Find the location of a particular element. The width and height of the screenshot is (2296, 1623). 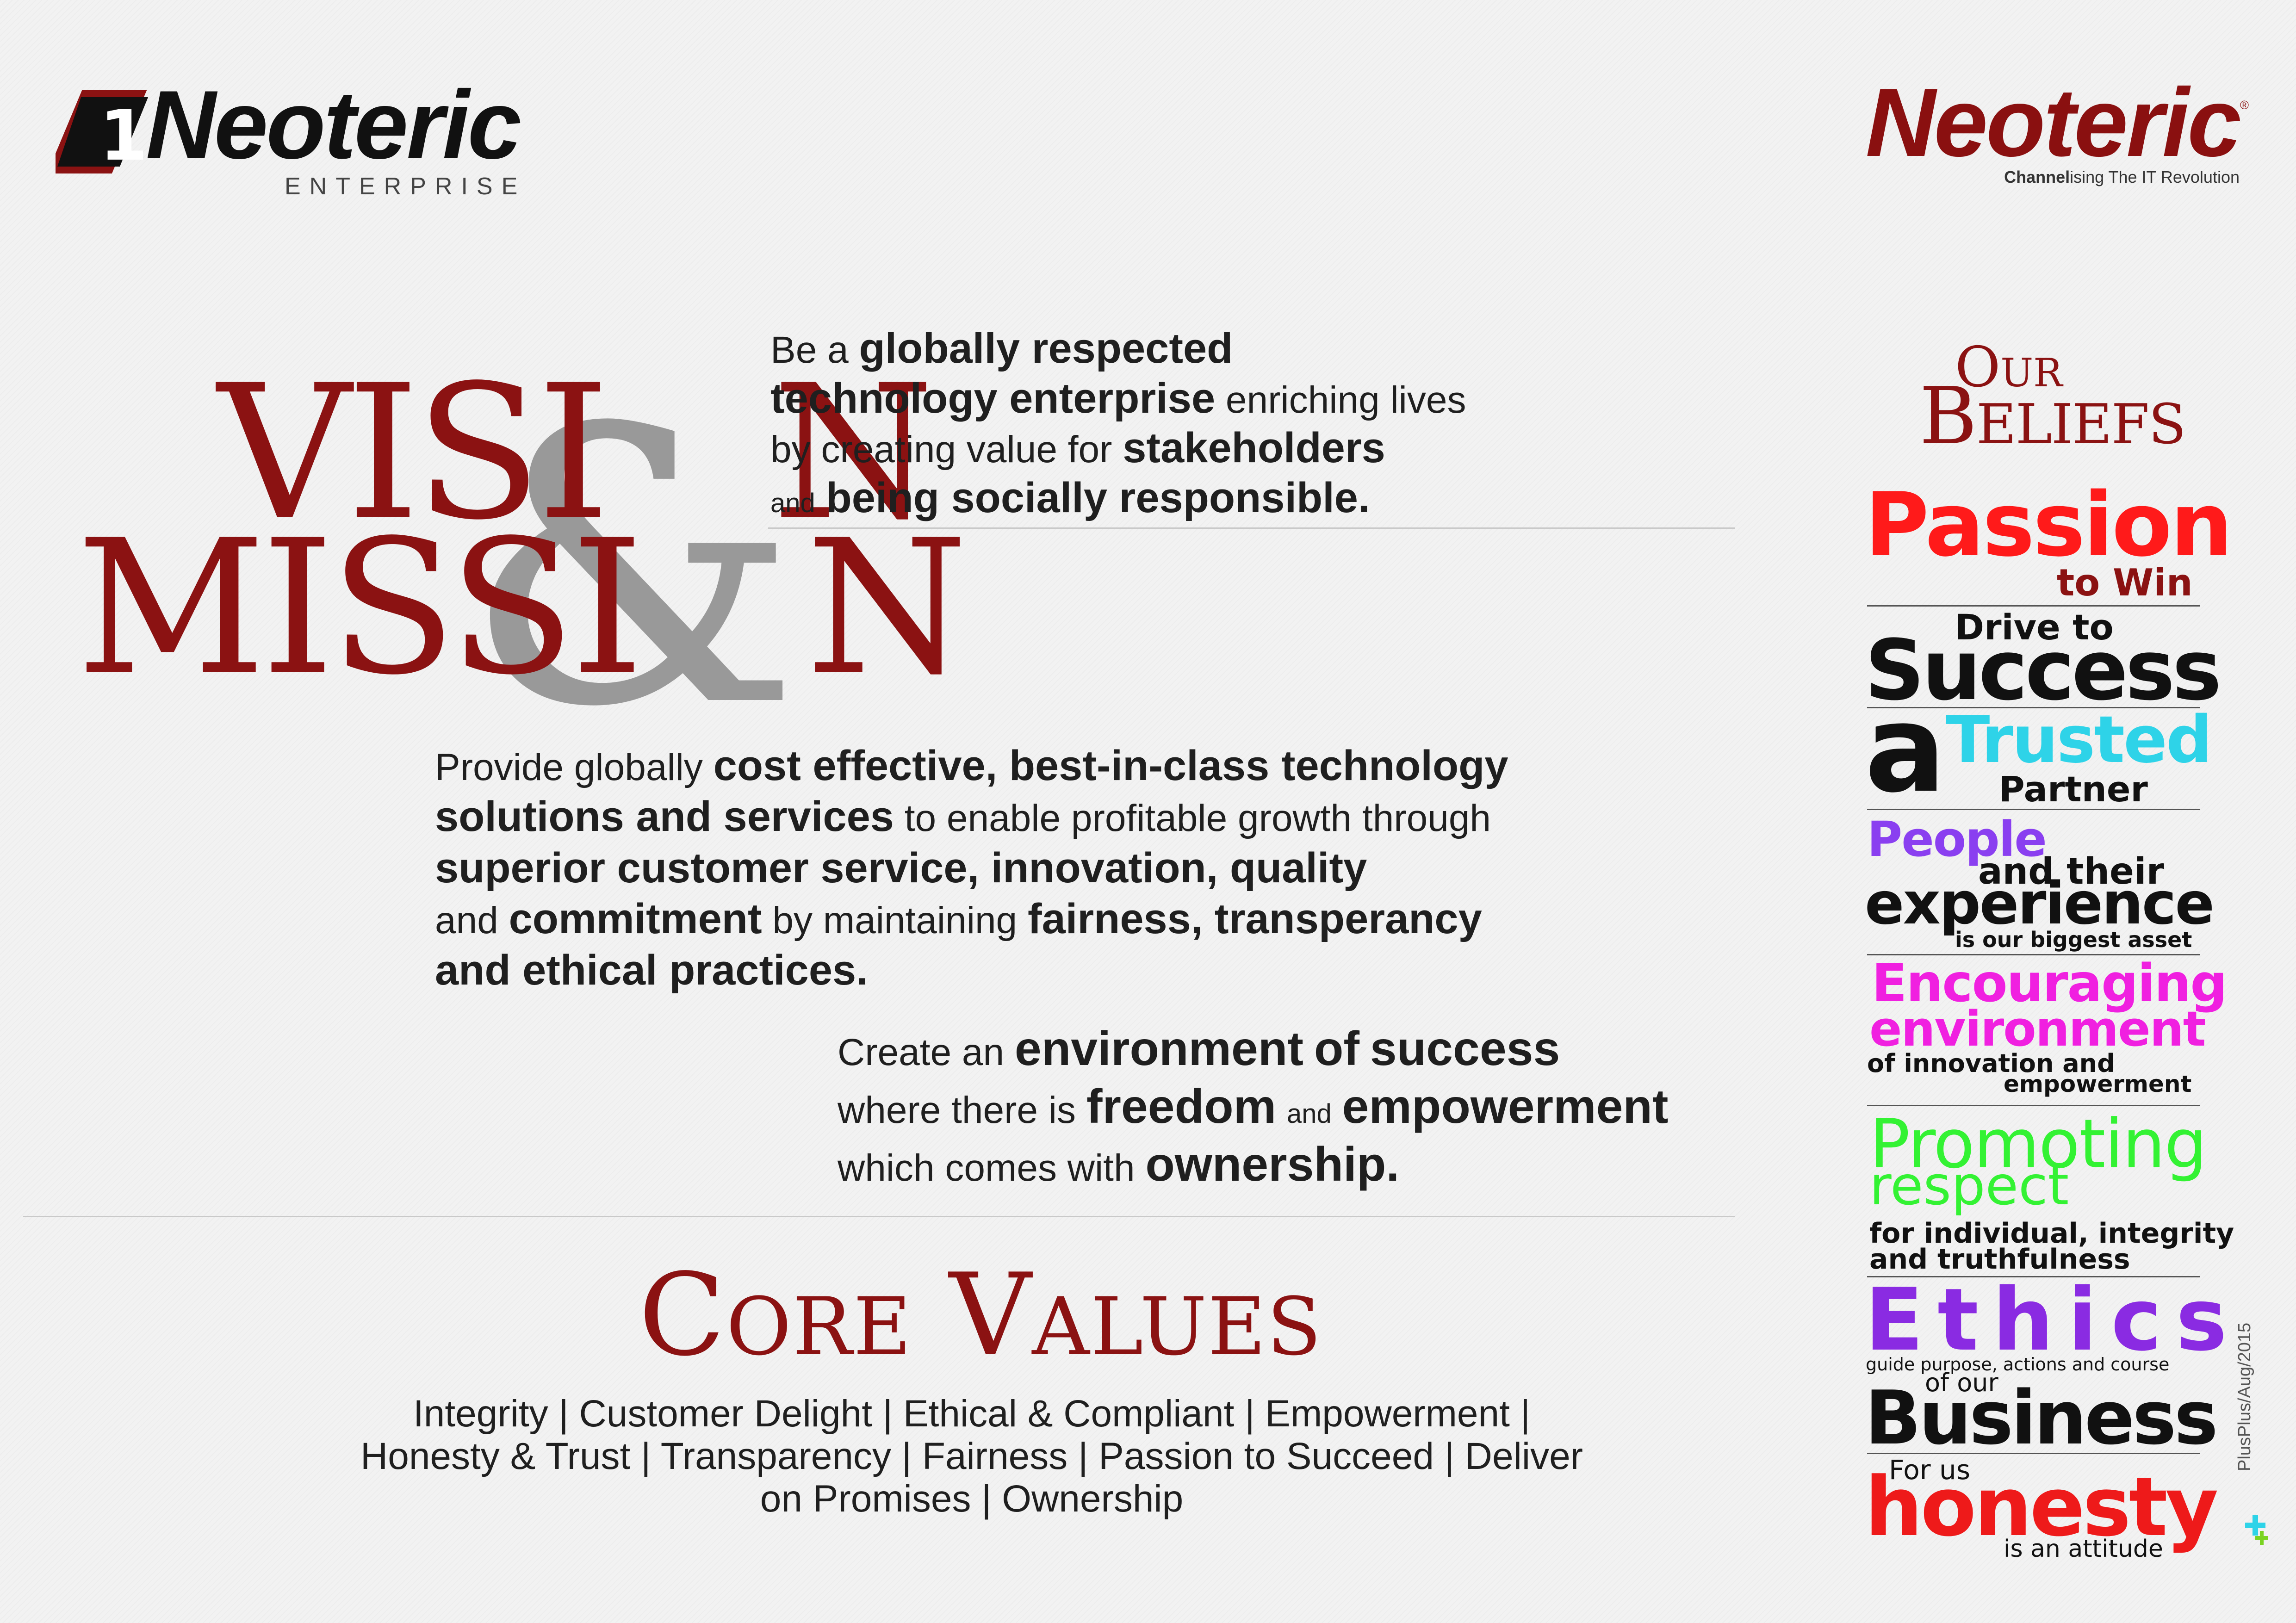

vision-heading: VISI N is located at coordinates (576, 453).